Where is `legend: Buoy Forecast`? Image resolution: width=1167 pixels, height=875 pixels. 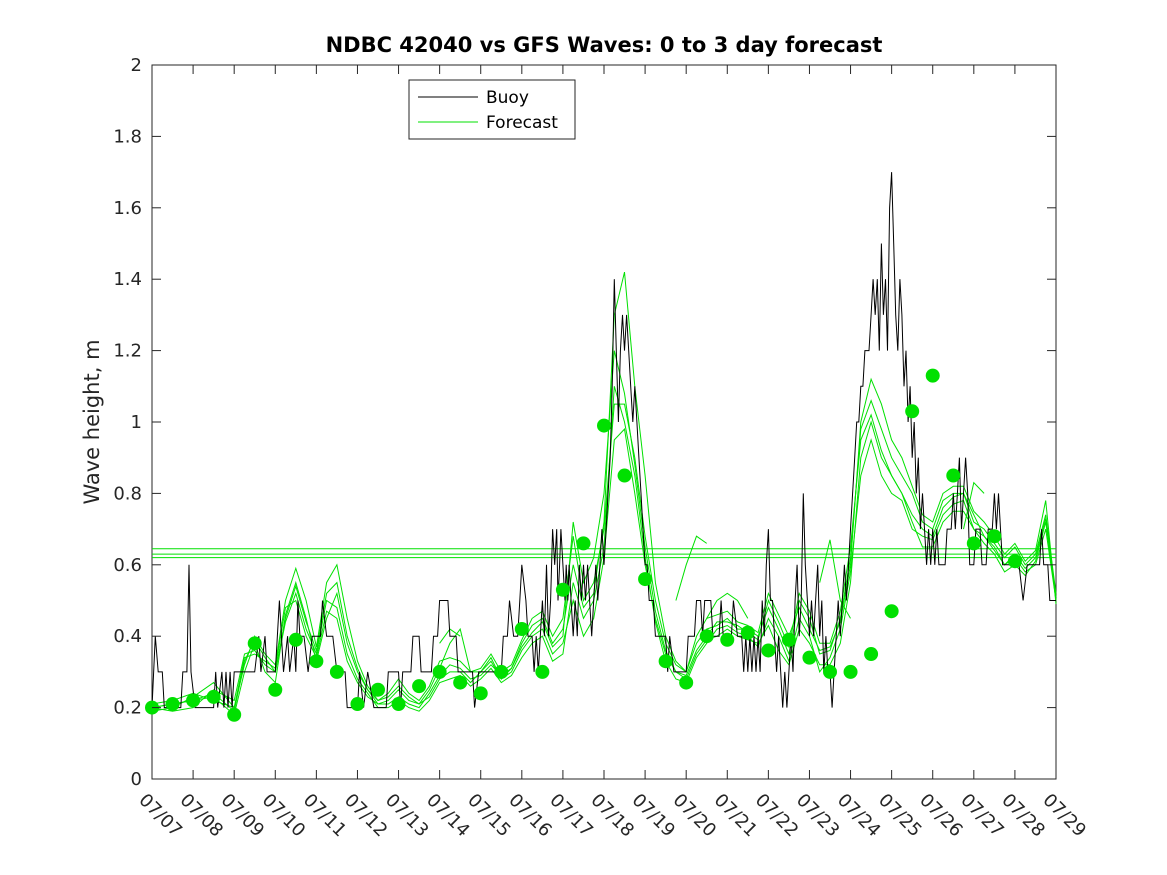 legend: Buoy Forecast is located at coordinates (492, 109).